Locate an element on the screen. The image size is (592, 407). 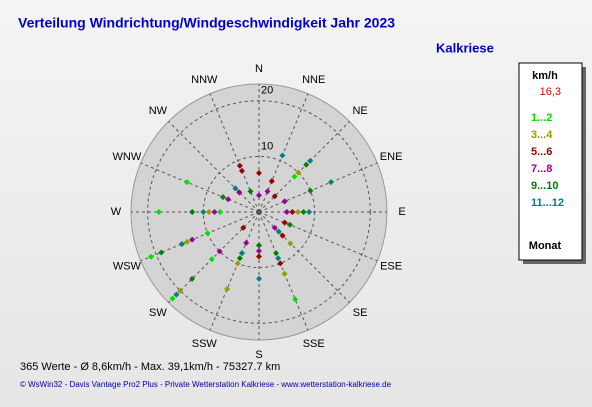
legend-entry: 5...6 is located at coordinates (541, 152).